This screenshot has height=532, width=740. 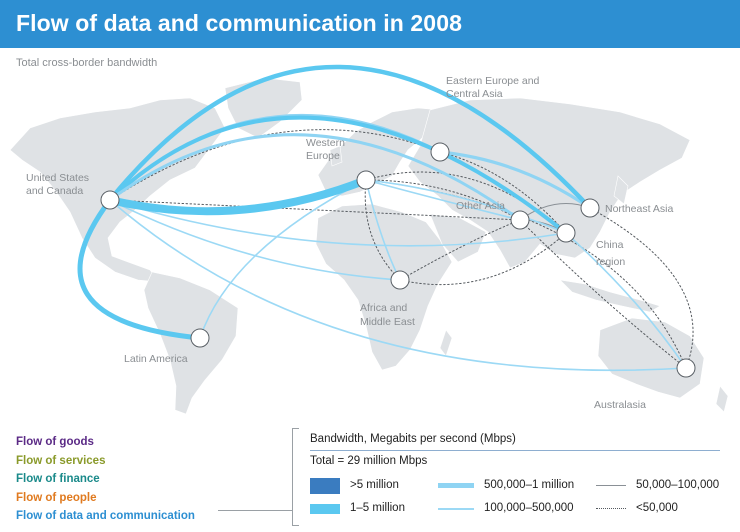 What do you see at coordinates (384, 287) in the screenshot?
I see `africa-landmass` at bounding box center [384, 287].